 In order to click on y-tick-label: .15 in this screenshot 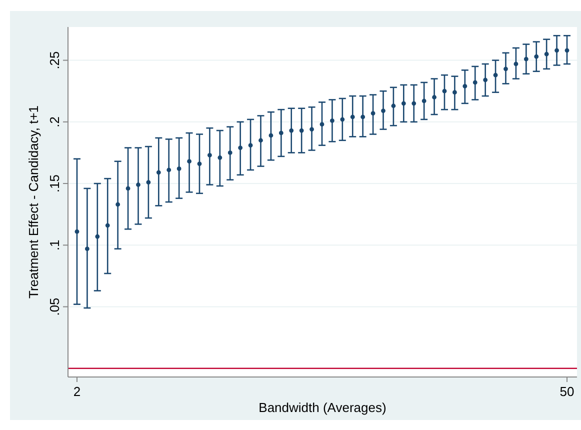, I will do `click(54, 183)`.